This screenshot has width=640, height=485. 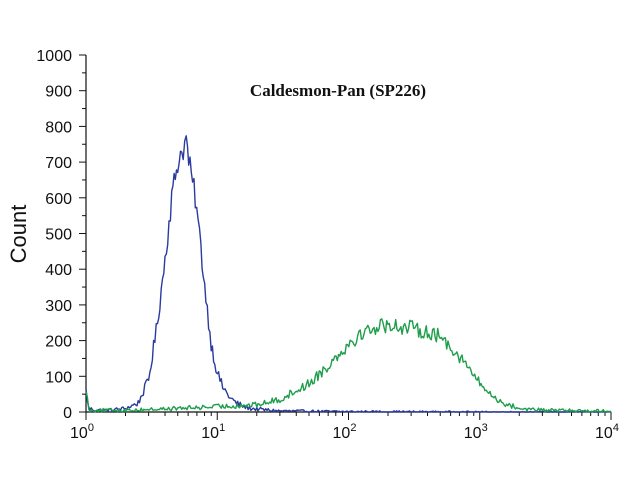 I want to click on y-tick-label: 800, so click(x=58, y=127).